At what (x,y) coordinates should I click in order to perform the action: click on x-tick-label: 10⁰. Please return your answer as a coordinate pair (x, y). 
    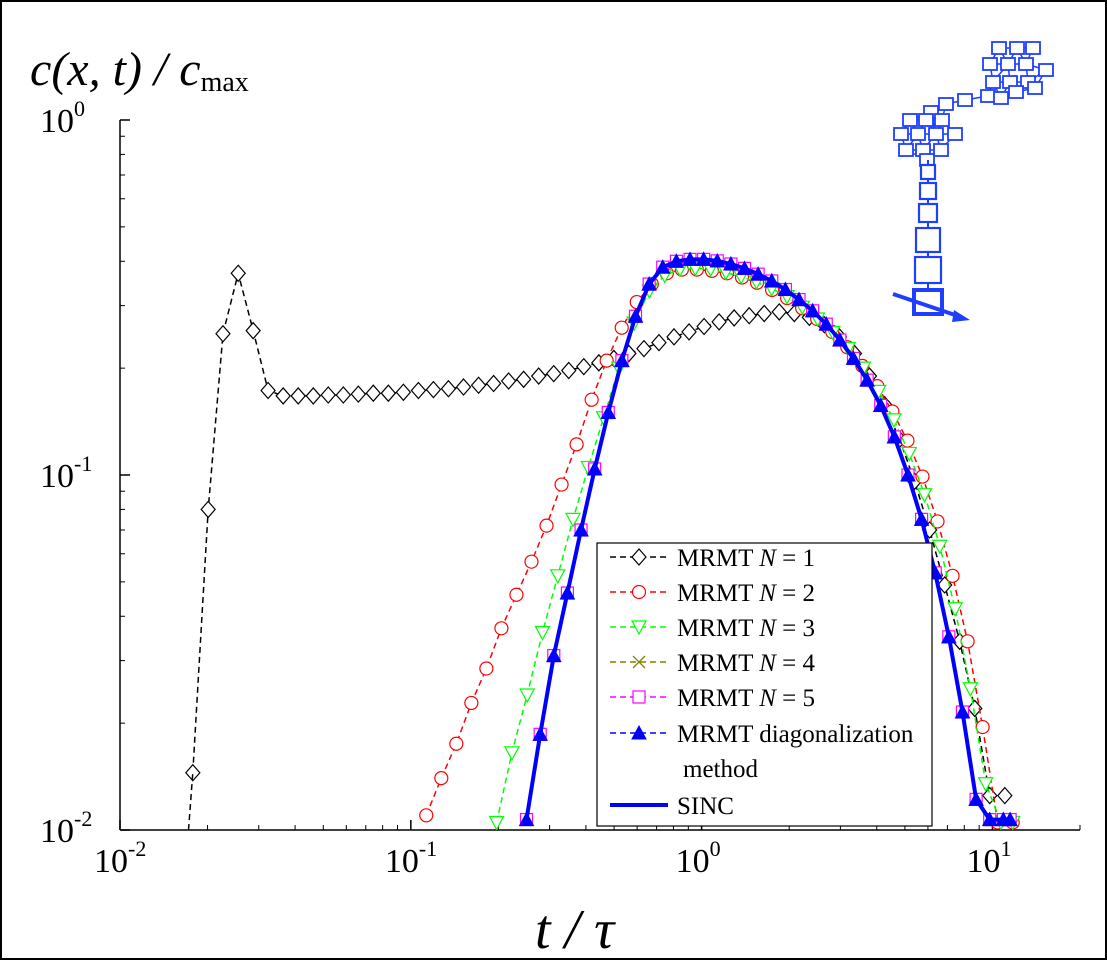
    Looking at the image, I should click on (698, 858).